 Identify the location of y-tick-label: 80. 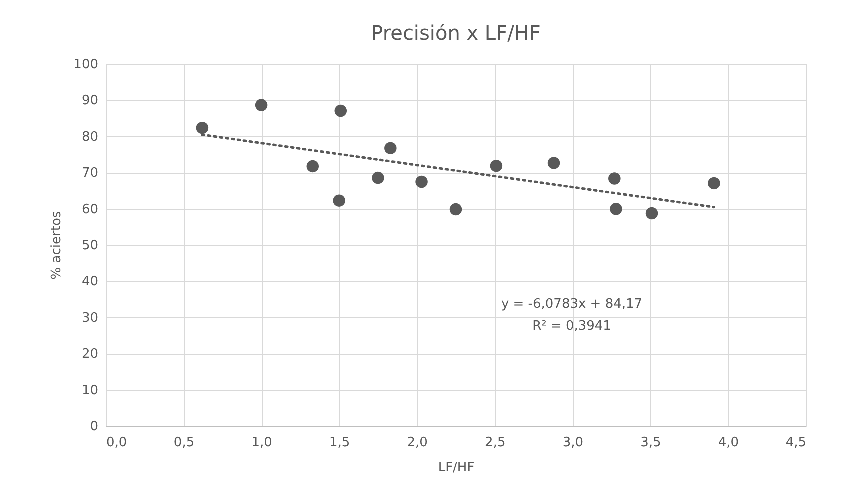
(90, 137).